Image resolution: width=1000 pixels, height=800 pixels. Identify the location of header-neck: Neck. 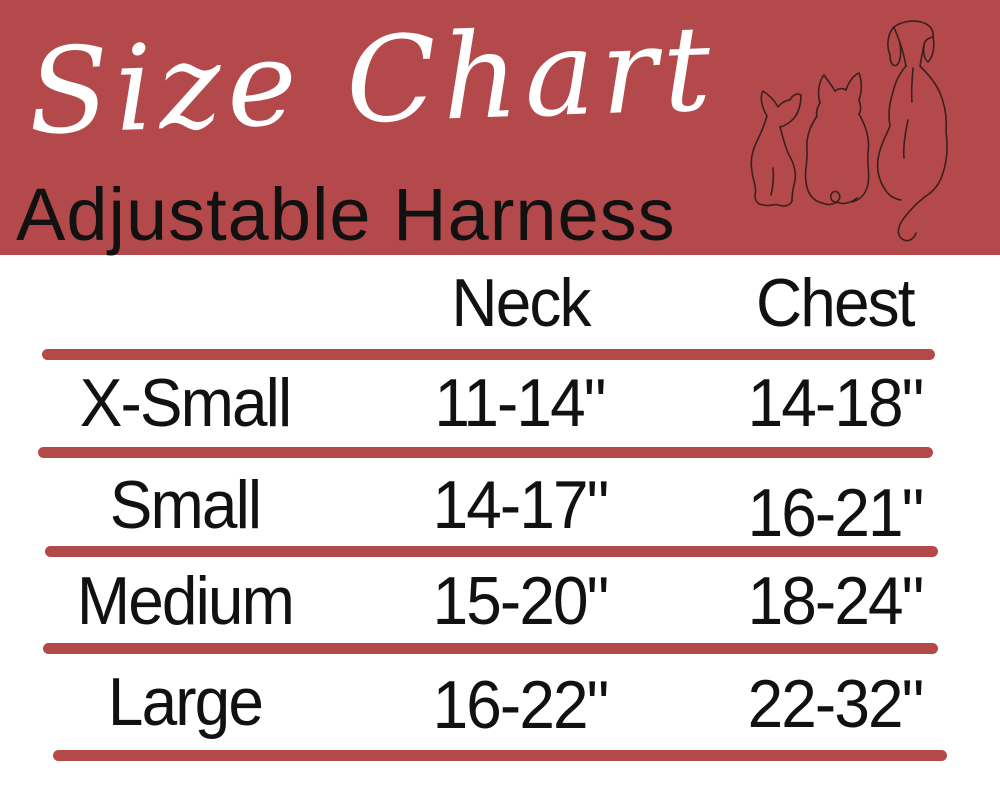
(520, 303).